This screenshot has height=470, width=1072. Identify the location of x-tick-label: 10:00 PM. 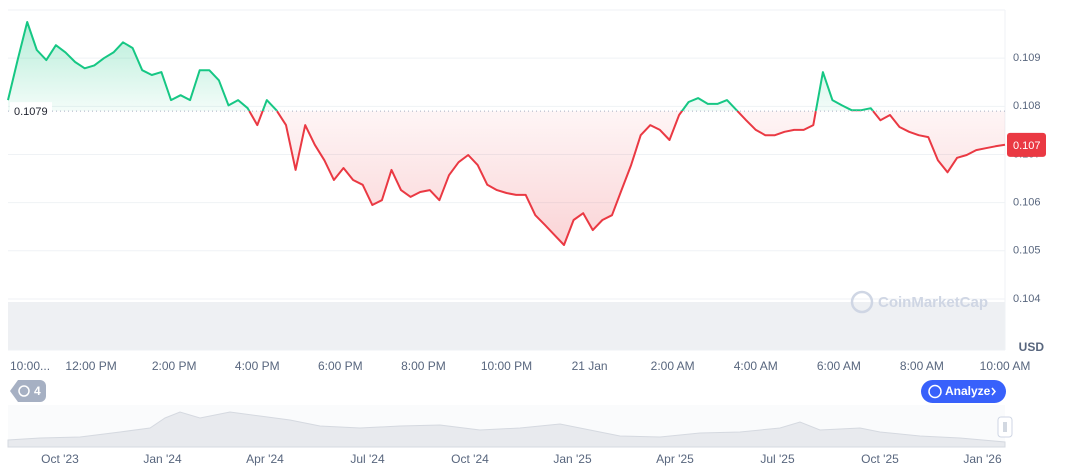
(506, 366).